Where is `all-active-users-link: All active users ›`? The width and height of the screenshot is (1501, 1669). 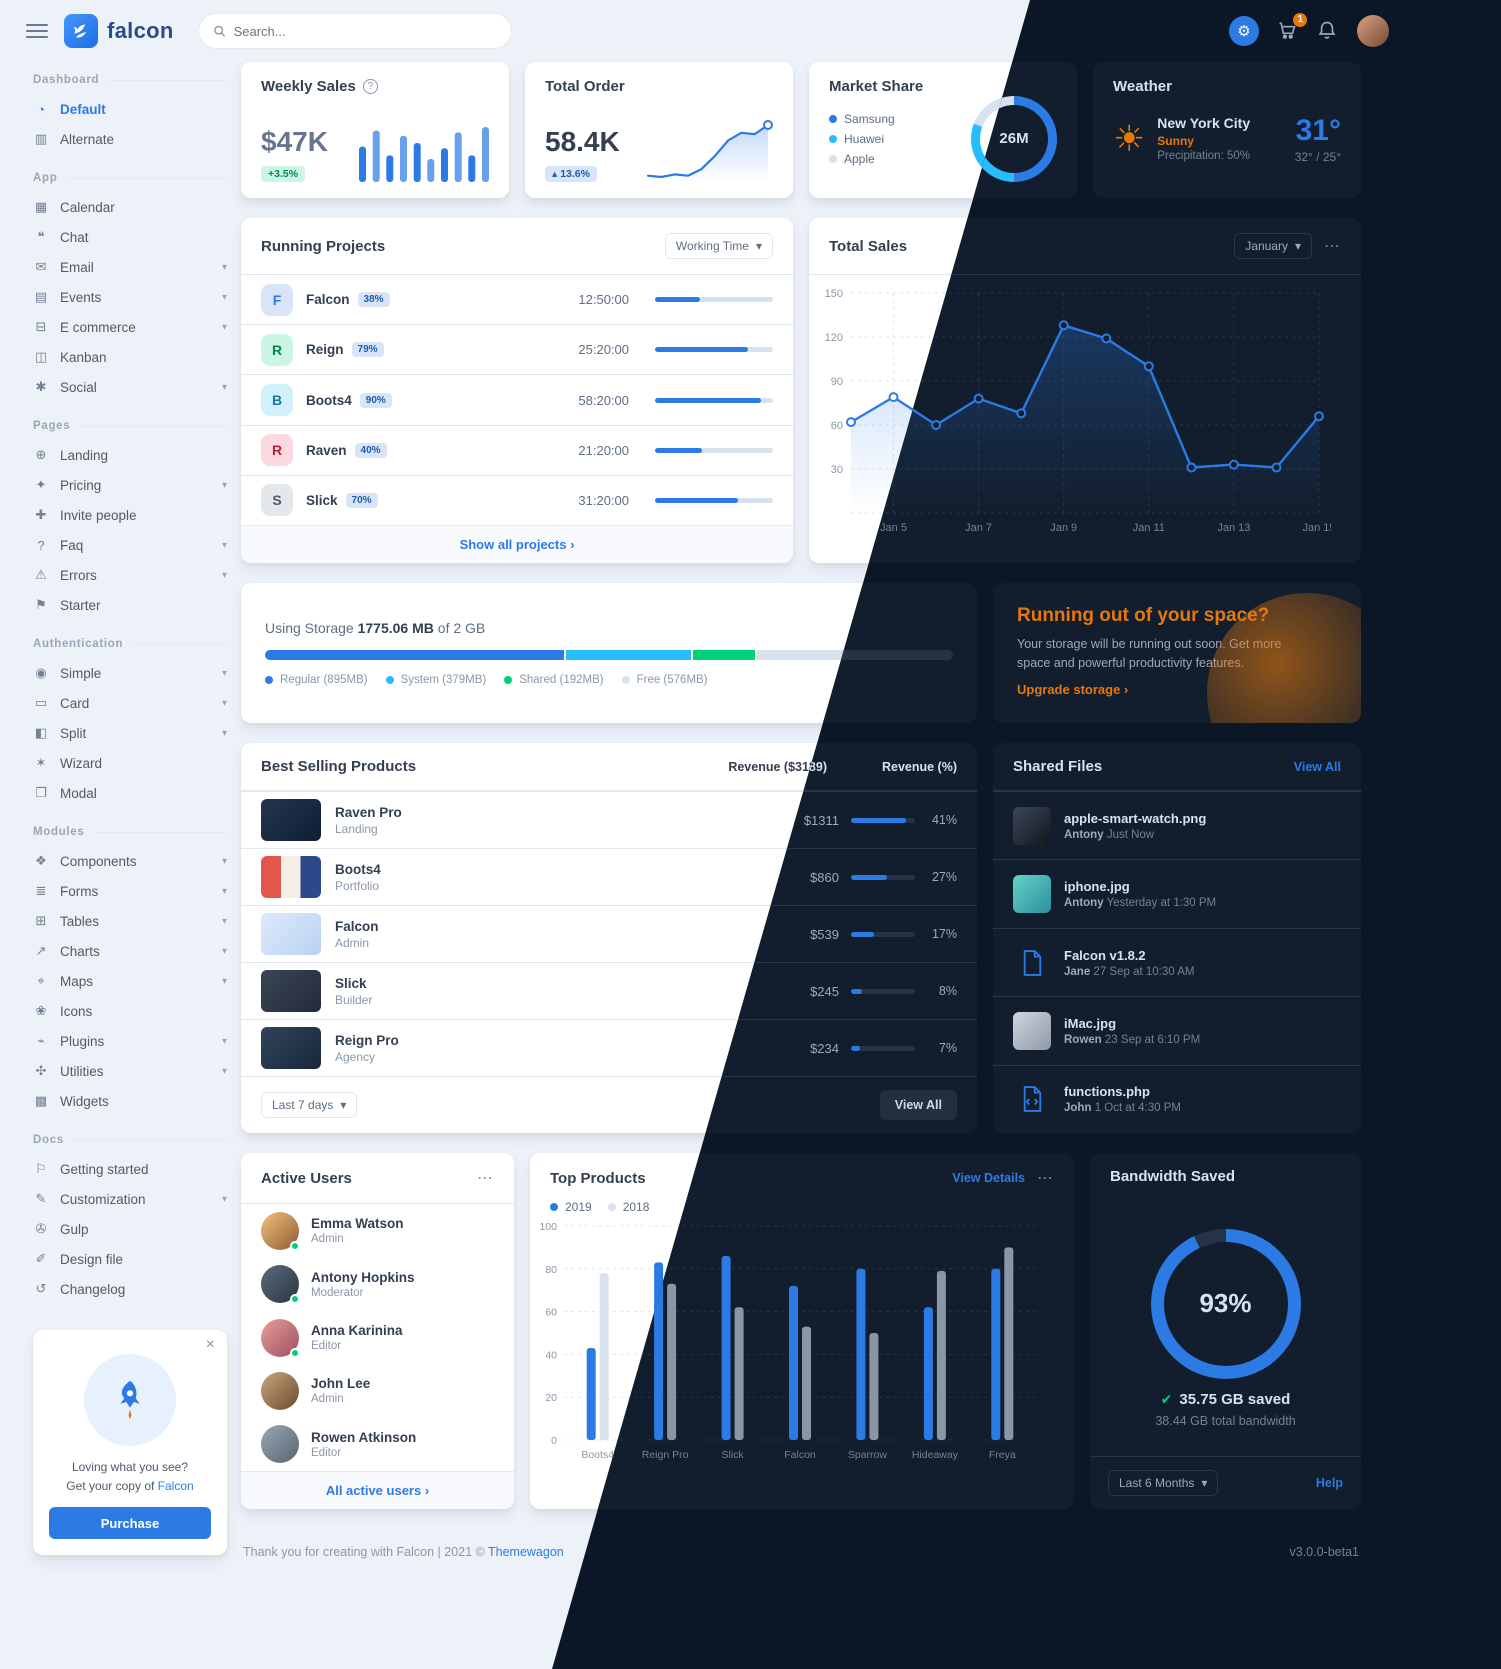 all-active-users-link: All active users › is located at coordinates (377, 1491).